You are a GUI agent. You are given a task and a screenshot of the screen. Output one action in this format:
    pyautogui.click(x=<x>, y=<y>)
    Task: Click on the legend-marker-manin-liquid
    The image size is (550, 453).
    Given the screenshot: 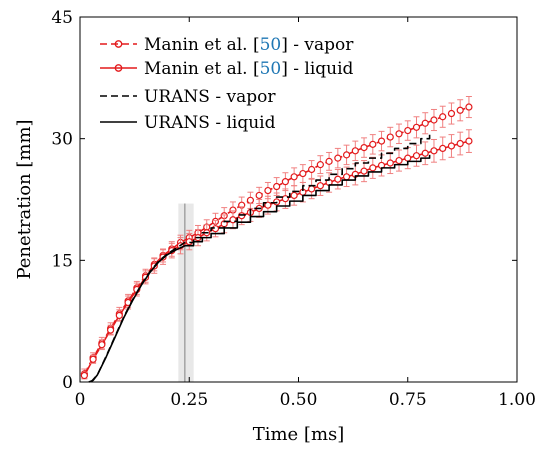 What is the action you would take?
    pyautogui.click(x=118, y=68)
    